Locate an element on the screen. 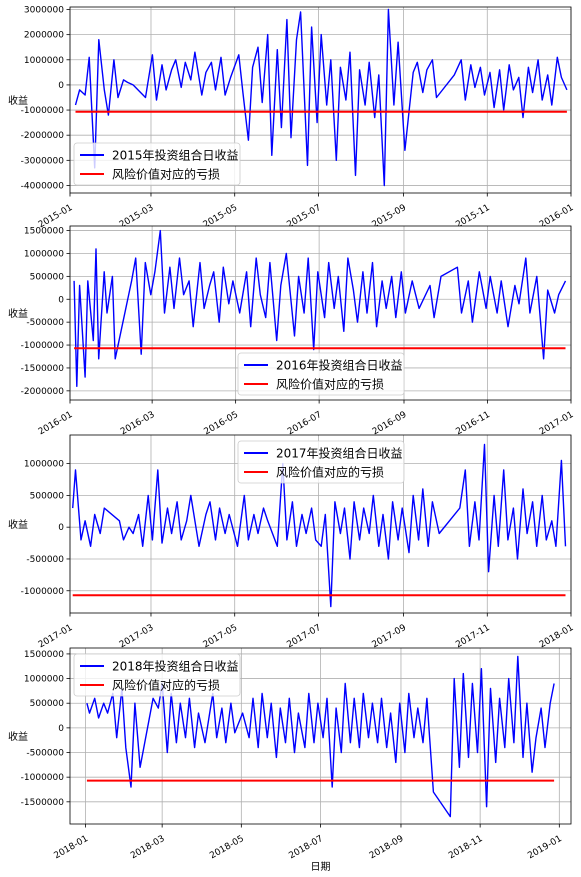 The image size is (581, 877). x-tick-label: 2016-01 is located at coordinates (56, 423).